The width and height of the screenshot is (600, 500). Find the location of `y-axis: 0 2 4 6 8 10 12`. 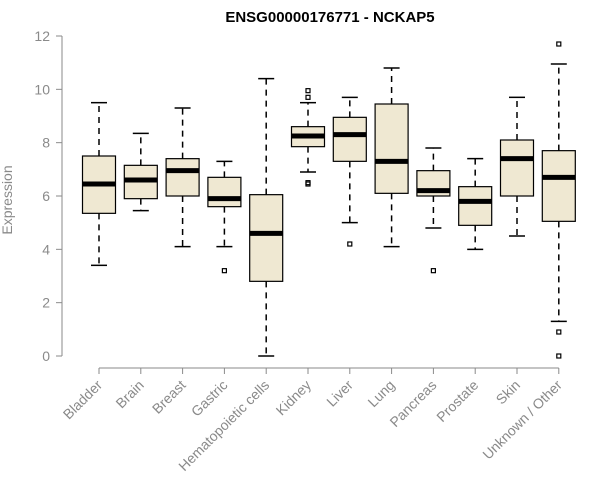

y-axis: 0 2 4 6 8 10 12 is located at coordinates (48, 196).